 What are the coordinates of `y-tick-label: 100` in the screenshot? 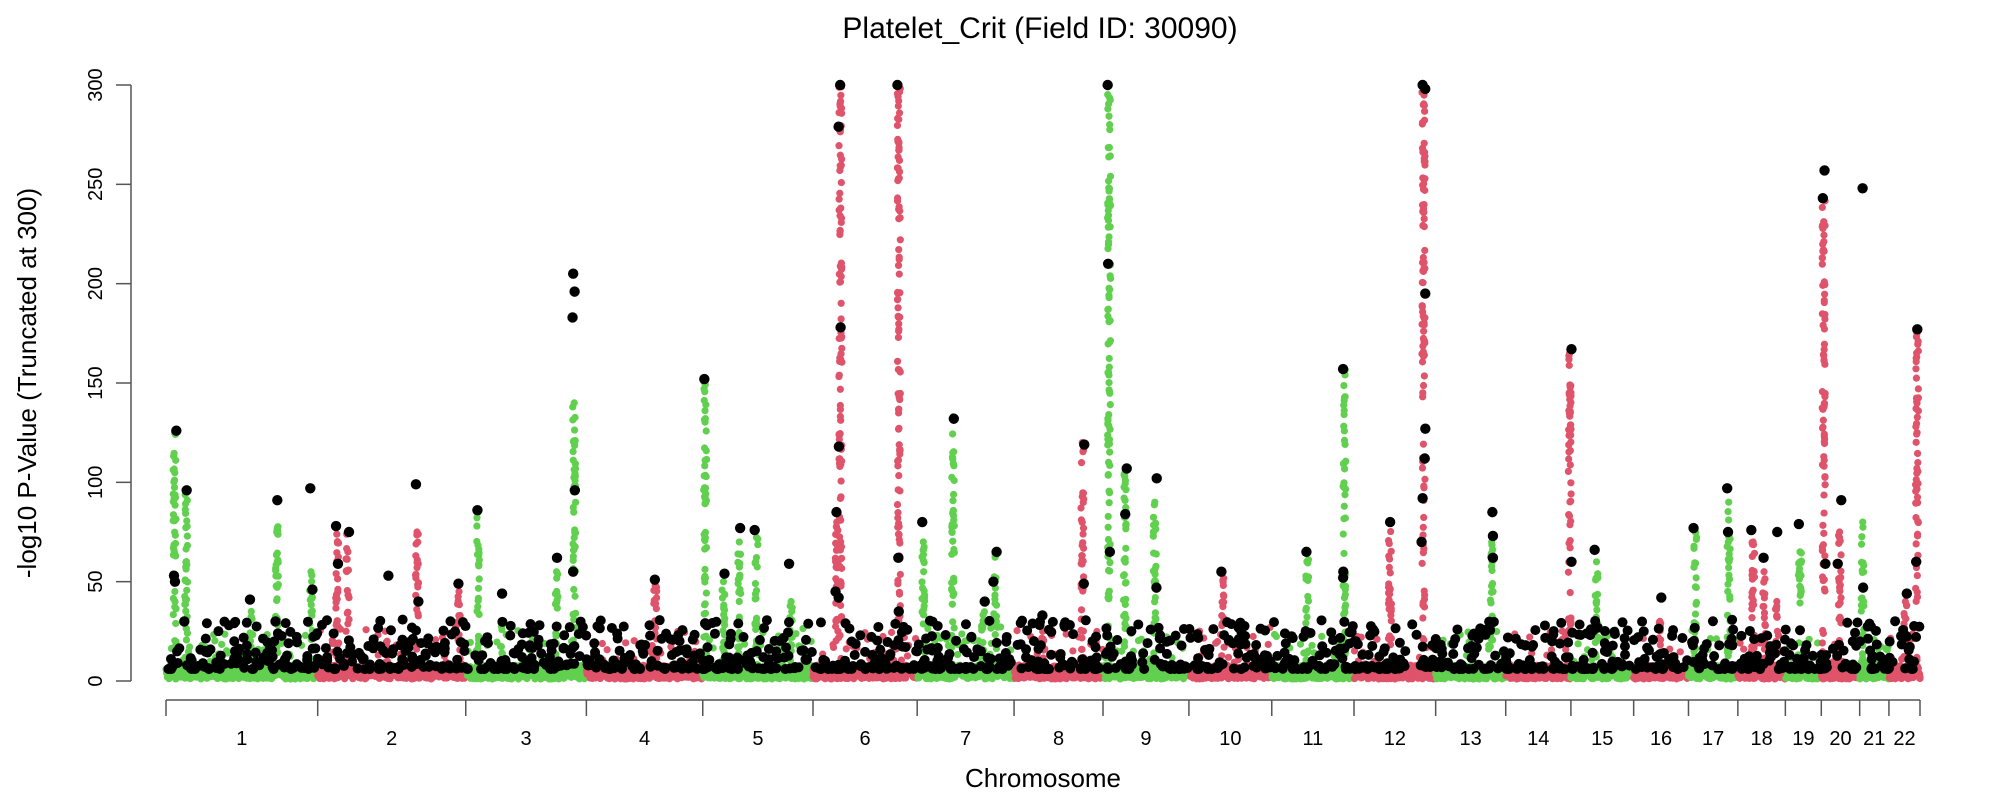 It's located at (96, 482).